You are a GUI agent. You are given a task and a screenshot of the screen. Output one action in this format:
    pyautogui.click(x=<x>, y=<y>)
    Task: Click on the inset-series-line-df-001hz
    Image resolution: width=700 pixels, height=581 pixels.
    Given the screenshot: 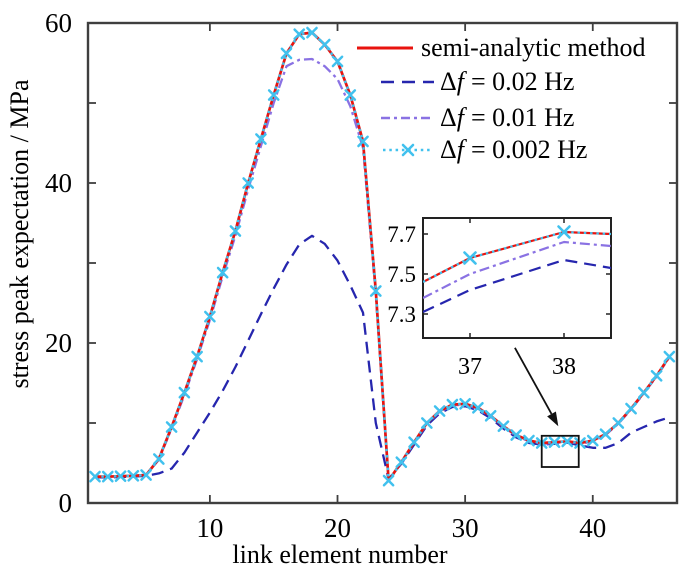 What is the action you would take?
    pyautogui.click(x=517, y=269)
    